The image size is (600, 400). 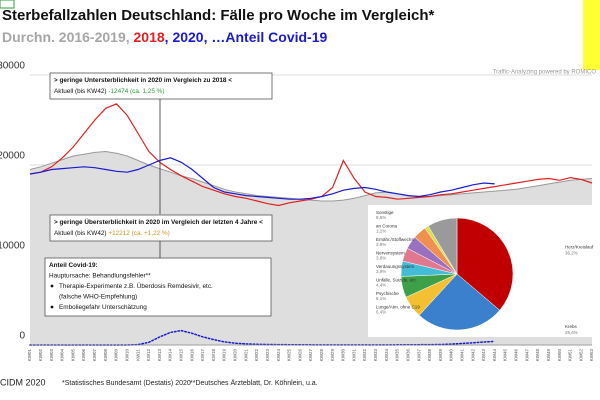 I want to click on annotation-part: Emboliegefahr Unterschätzung, so click(x=103, y=307).